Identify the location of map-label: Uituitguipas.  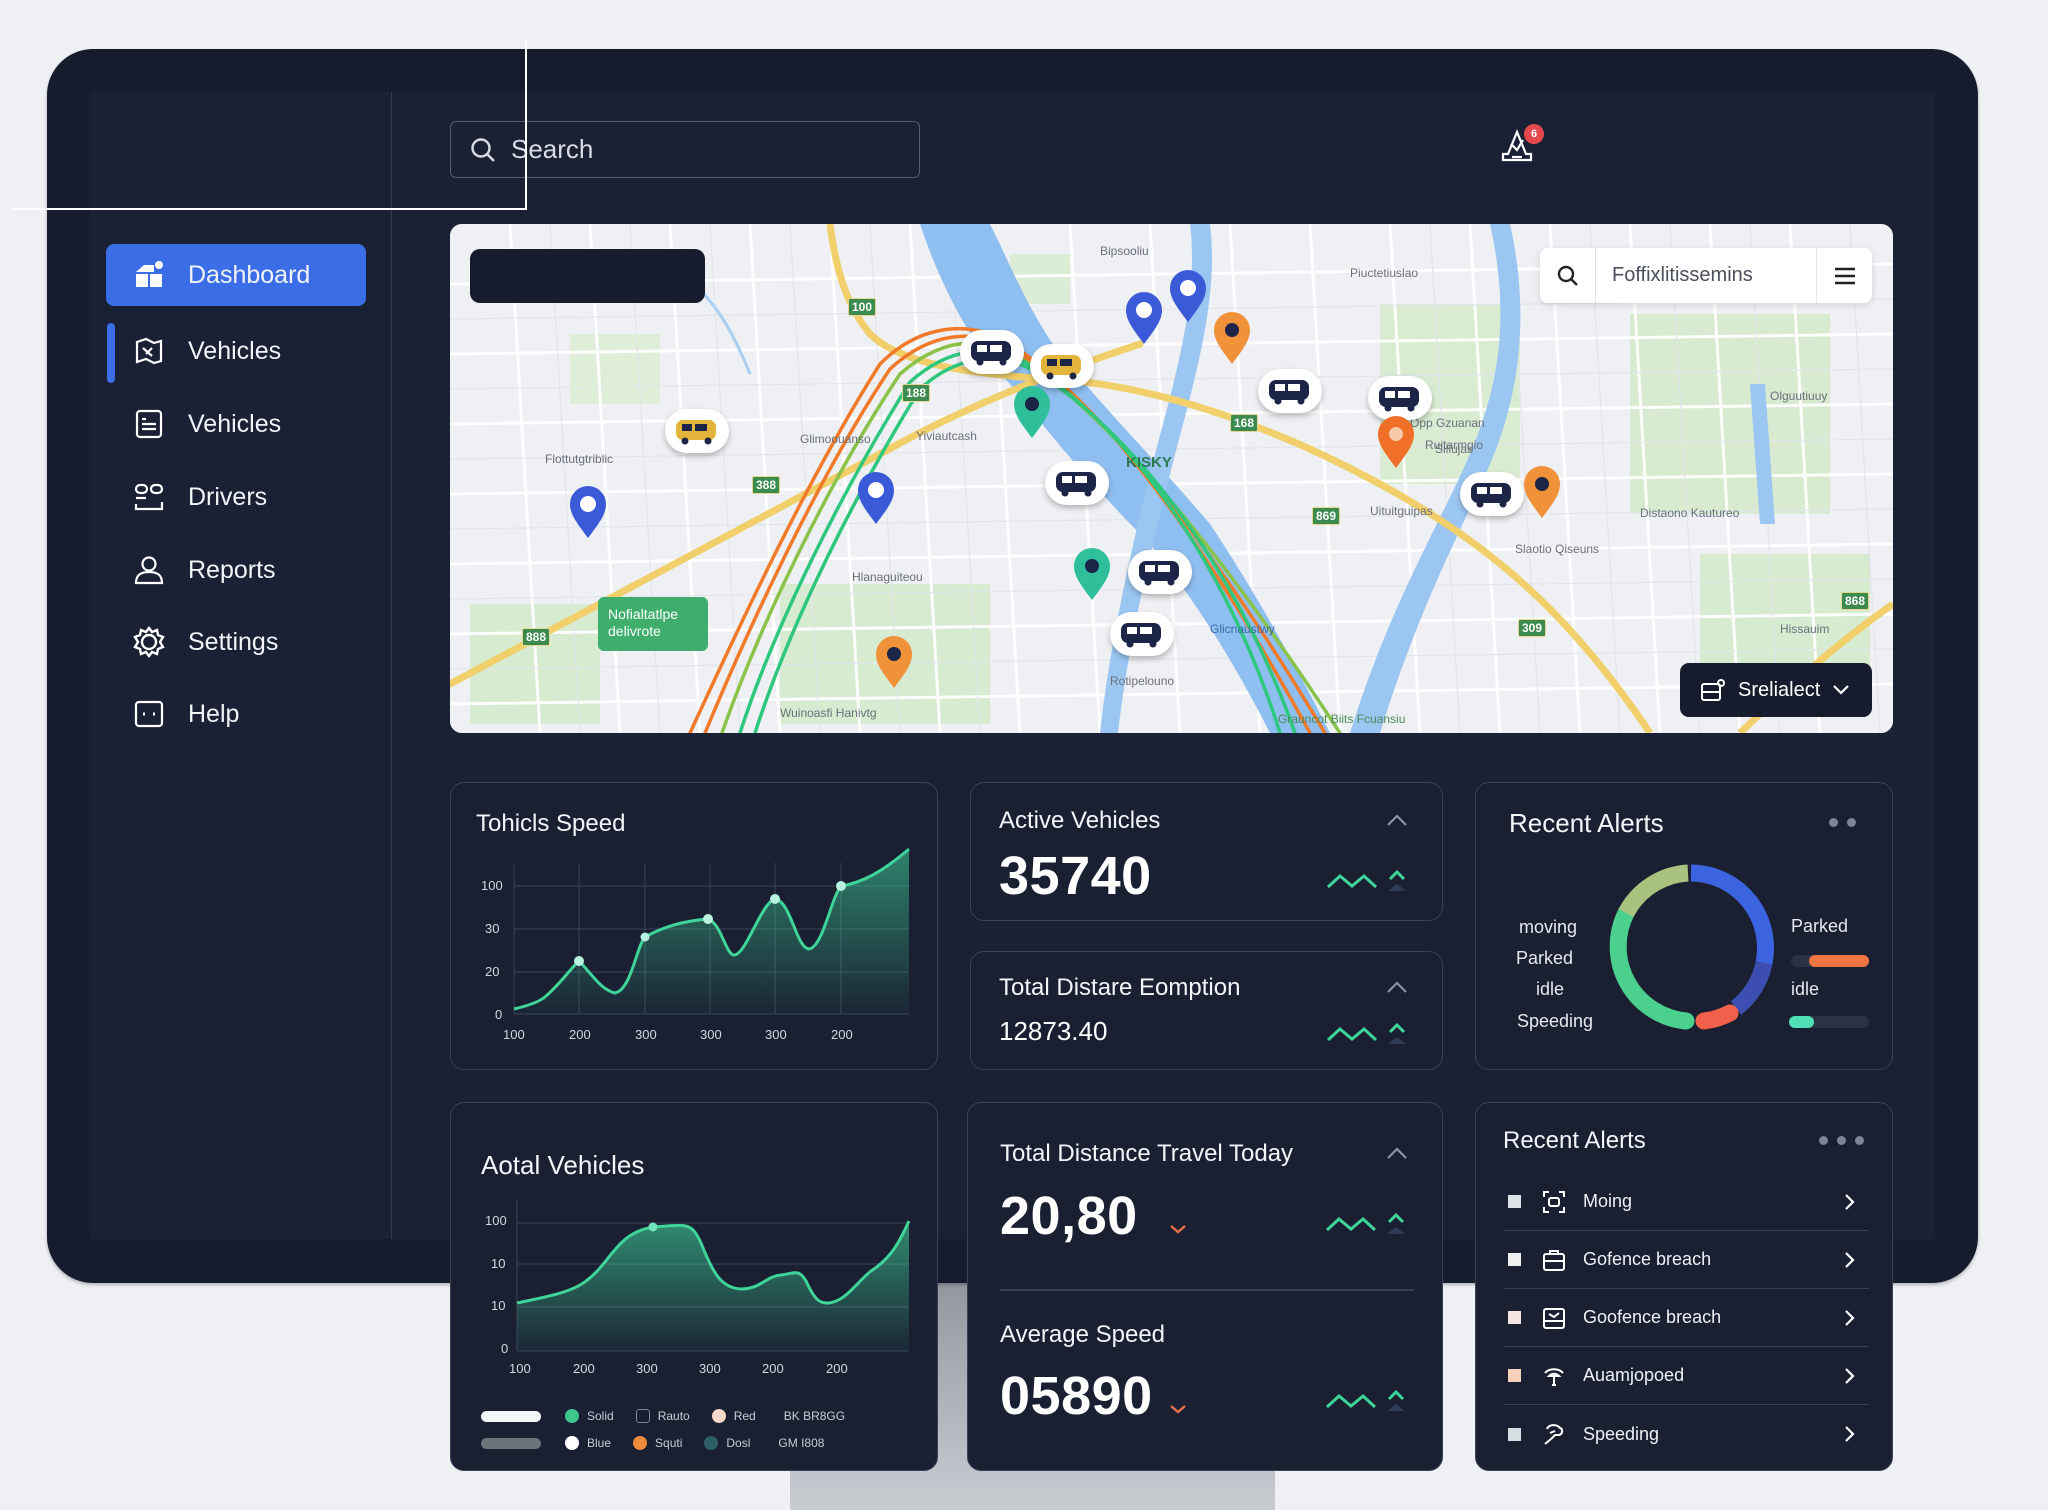
(1401, 511).